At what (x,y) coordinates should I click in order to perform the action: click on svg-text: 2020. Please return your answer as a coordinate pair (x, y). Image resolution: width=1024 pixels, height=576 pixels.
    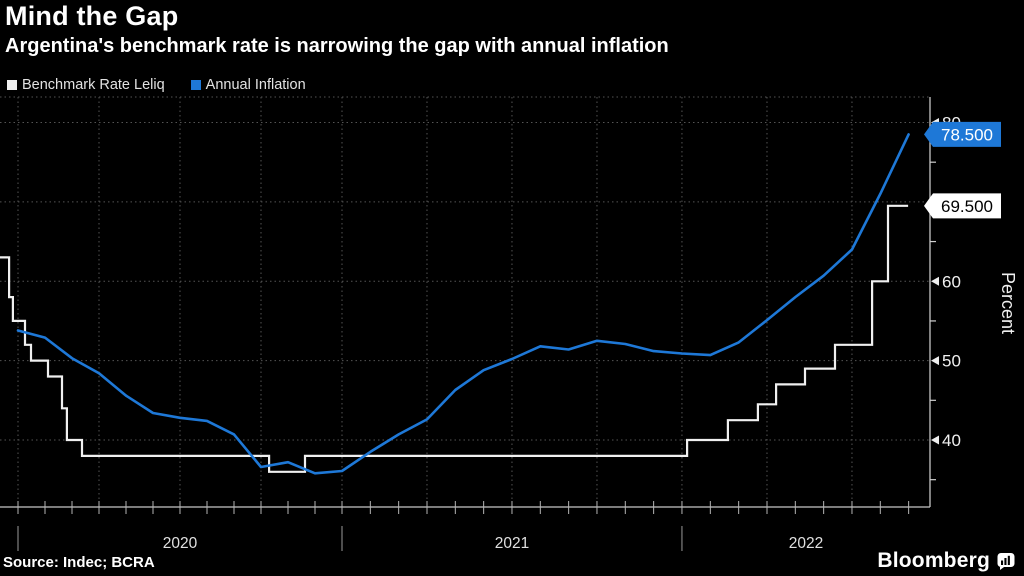
    Looking at the image, I should click on (180, 543).